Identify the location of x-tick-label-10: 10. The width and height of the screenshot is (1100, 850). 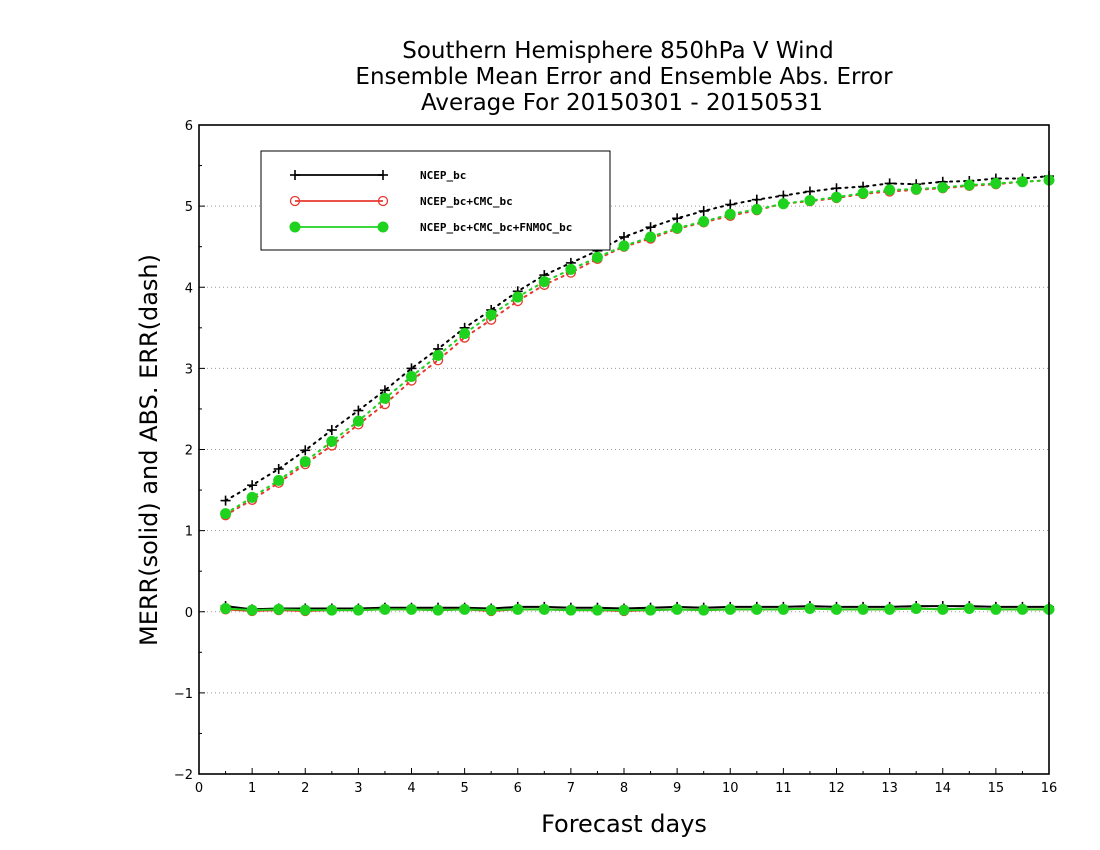
(730, 788).